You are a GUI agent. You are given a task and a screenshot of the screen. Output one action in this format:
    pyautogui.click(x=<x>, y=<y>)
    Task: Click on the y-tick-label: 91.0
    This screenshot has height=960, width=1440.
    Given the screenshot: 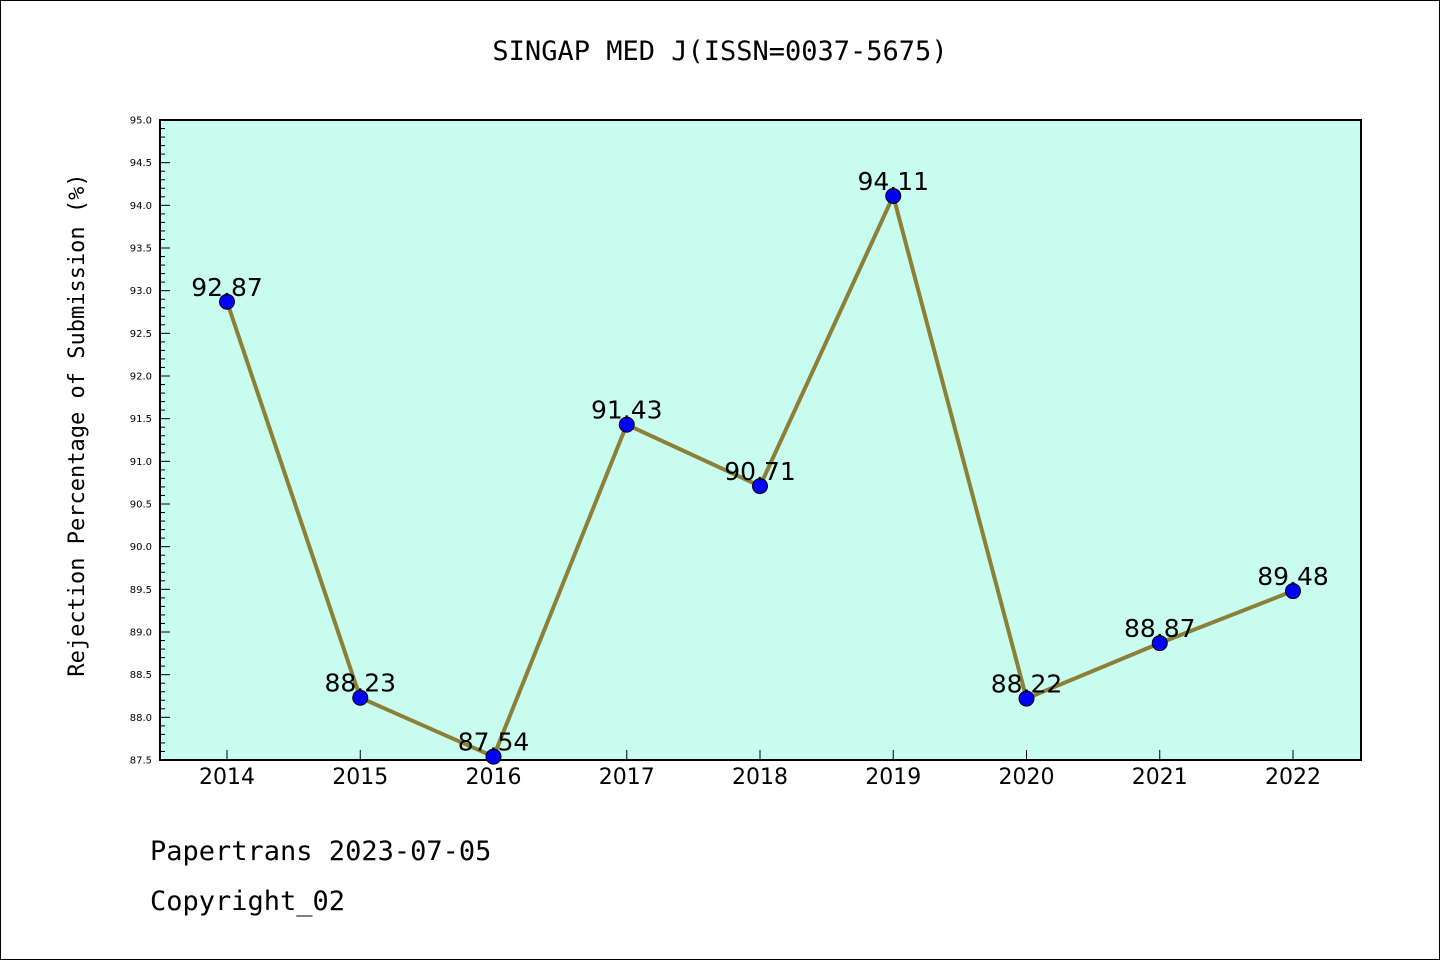 What is the action you would take?
    pyautogui.click(x=141, y=462)
    